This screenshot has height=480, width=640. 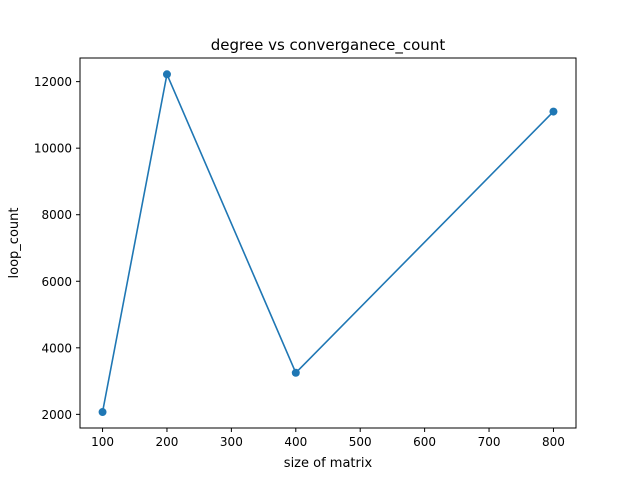 What do you see at coordinates (57, 248) in the screenshot?
I see `y-axis: 2000 4000 6000 8000 10000 12000` at bounding box center [57, 248].